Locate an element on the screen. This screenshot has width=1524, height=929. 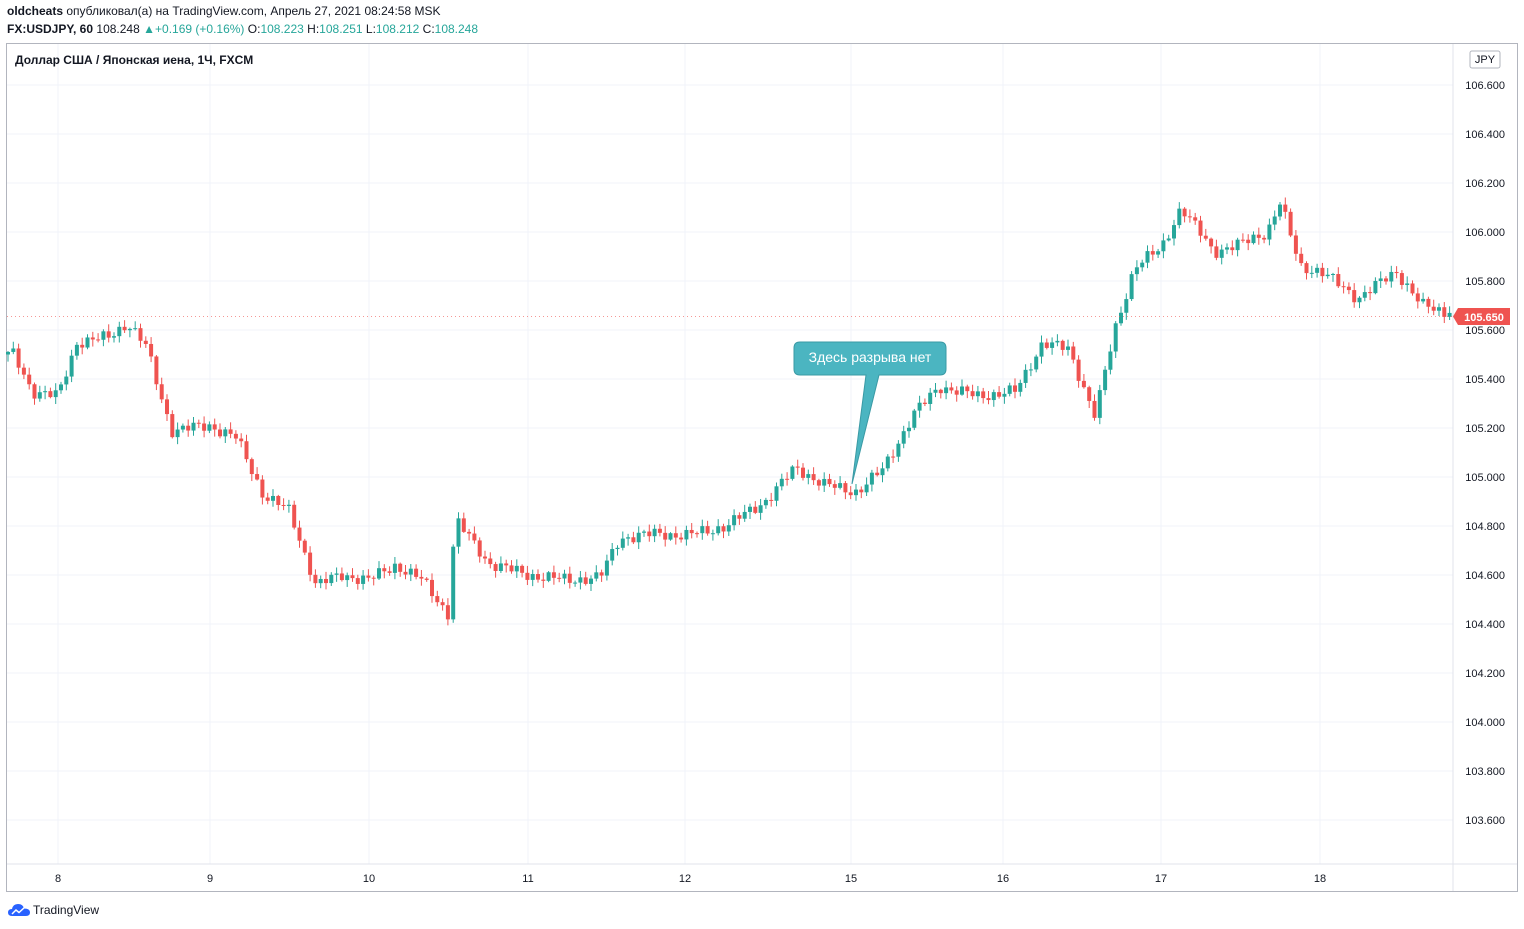
x-tick-label: 15 is located at coordinates (851, 879).